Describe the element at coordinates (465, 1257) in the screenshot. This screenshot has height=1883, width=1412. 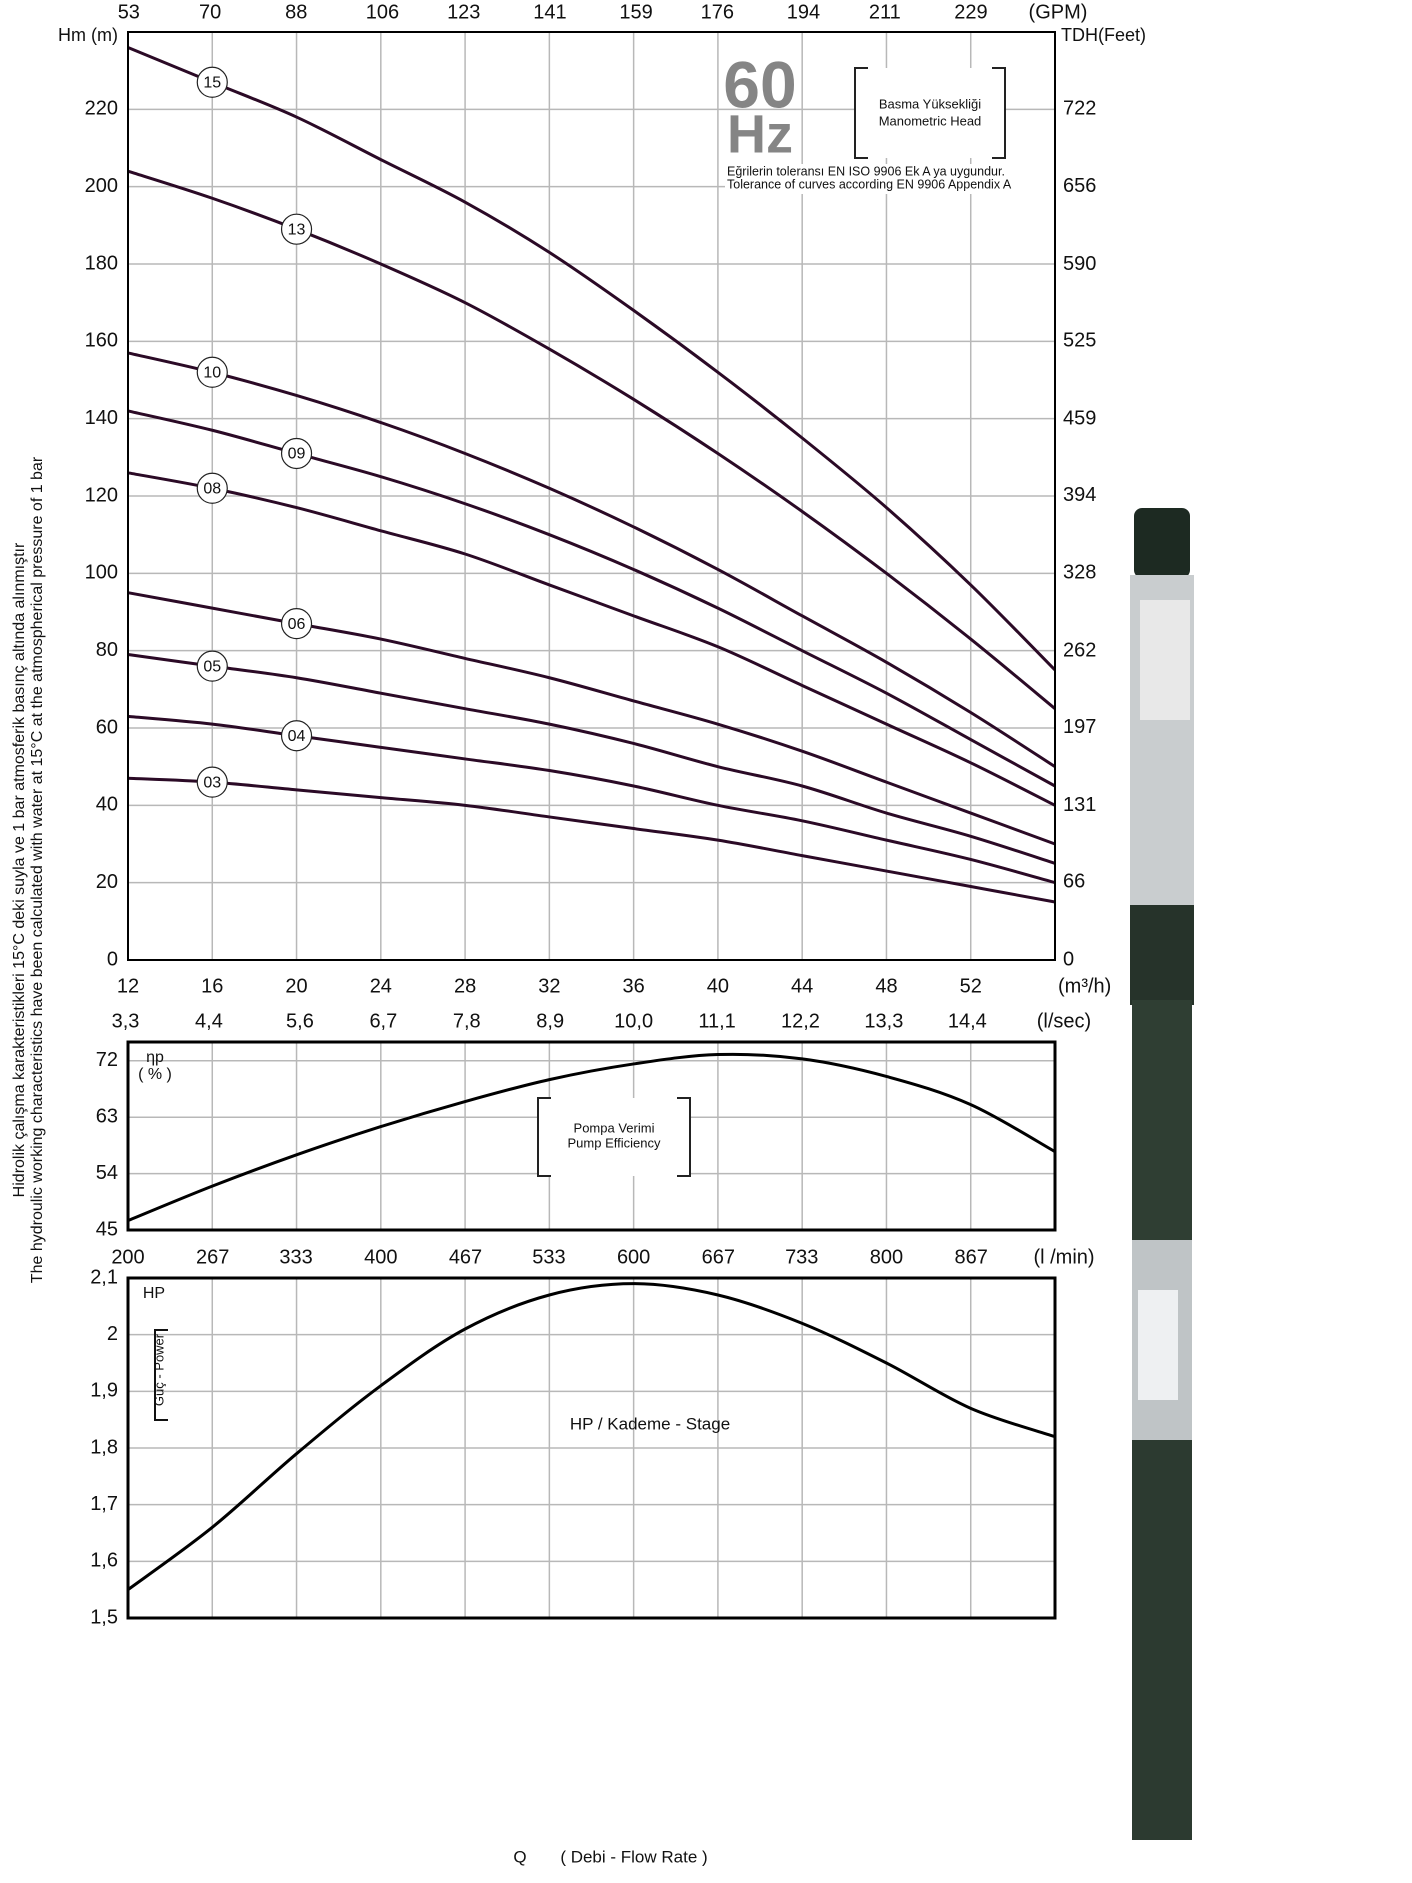
I see `flow-tick-label: 467` at that location.